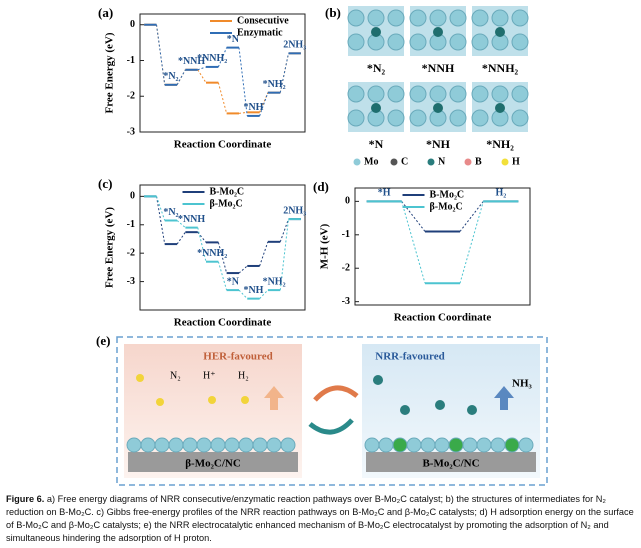 This screenshot has height=548, width=641. I want to click on substrate-label: β-Mo₂C/NC, so click(213, 464).